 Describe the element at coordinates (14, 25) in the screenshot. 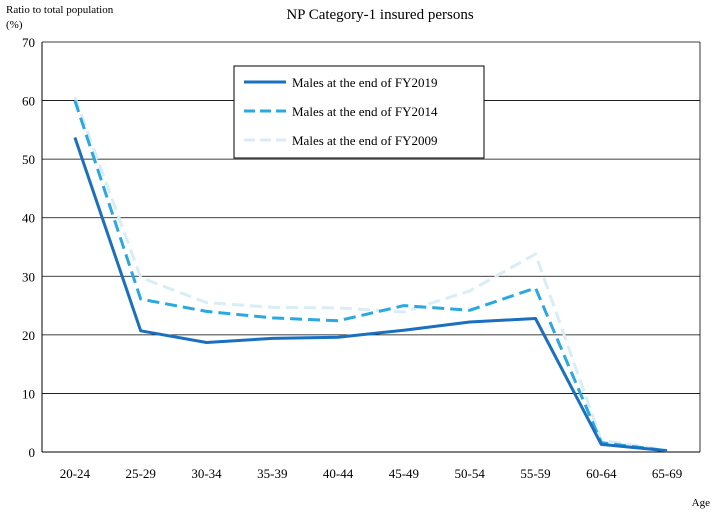

I see `y-axis-unit: (%)` at that location.